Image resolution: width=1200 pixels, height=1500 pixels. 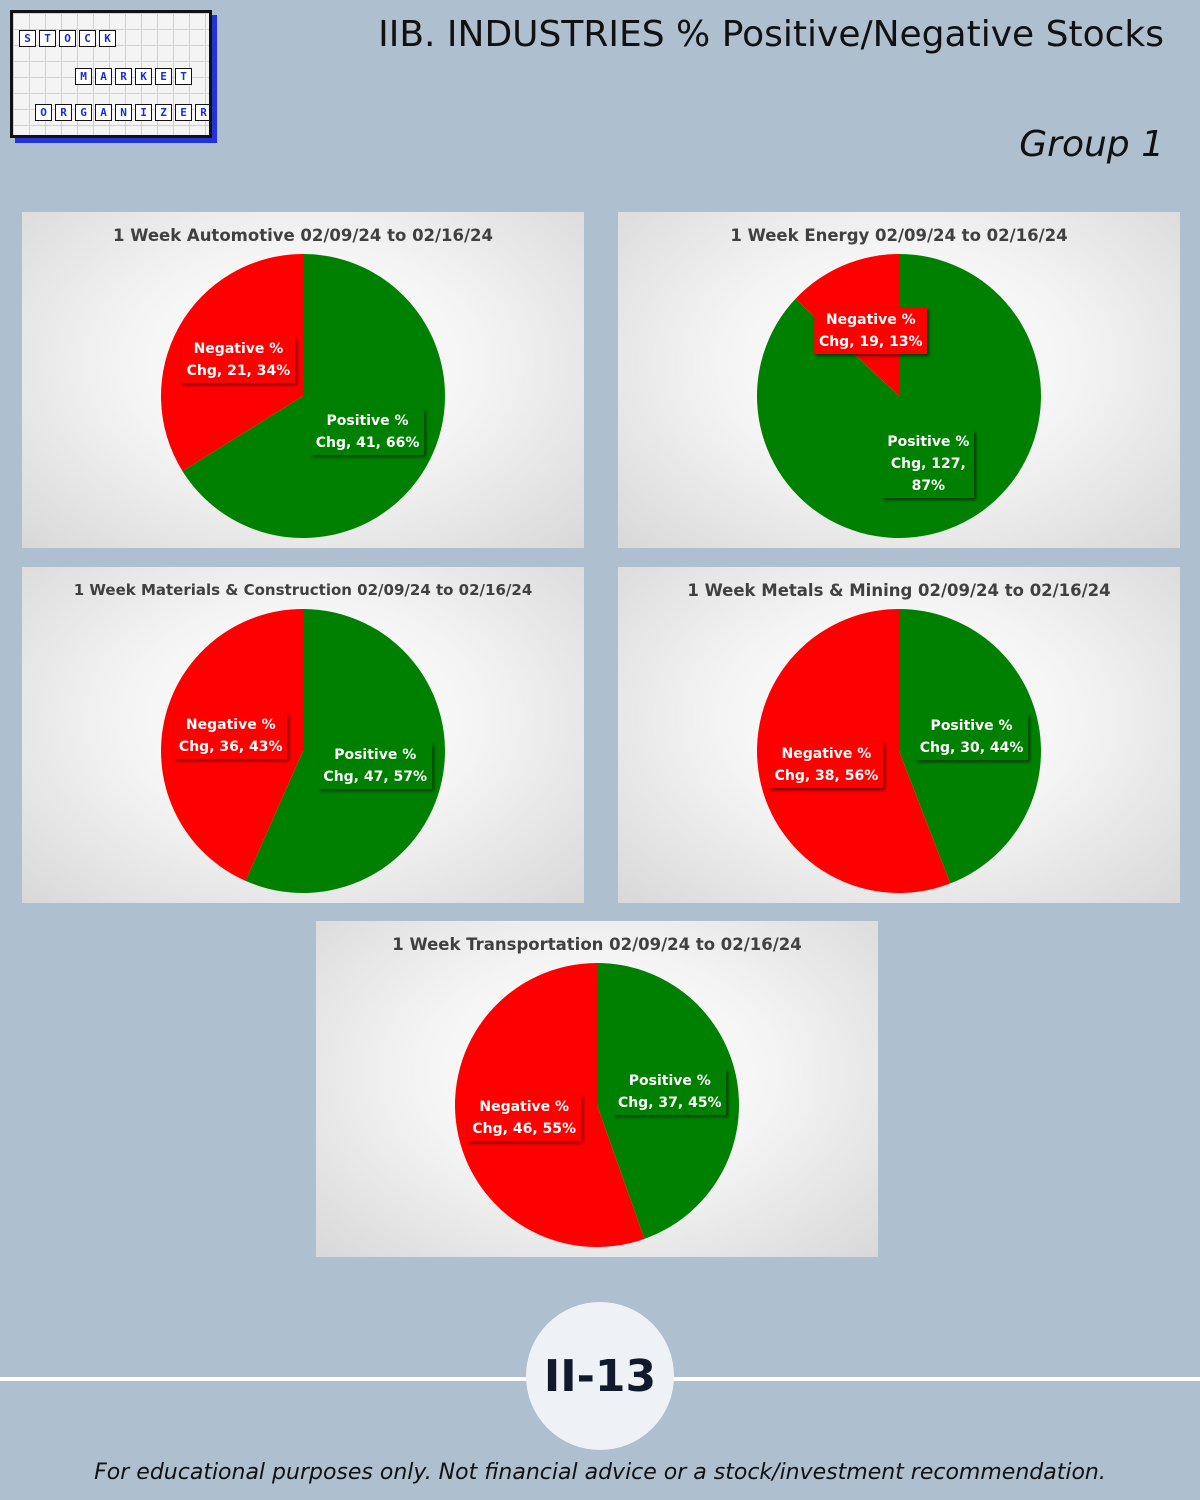 I want to click on page-number-badge: II-13, so click(x=600, y=1376).